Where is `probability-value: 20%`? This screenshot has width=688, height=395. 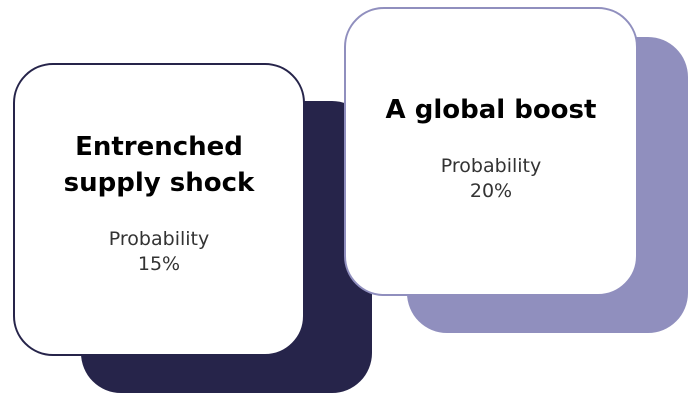 probability-value: 20% is located at coordinates (491, 191).